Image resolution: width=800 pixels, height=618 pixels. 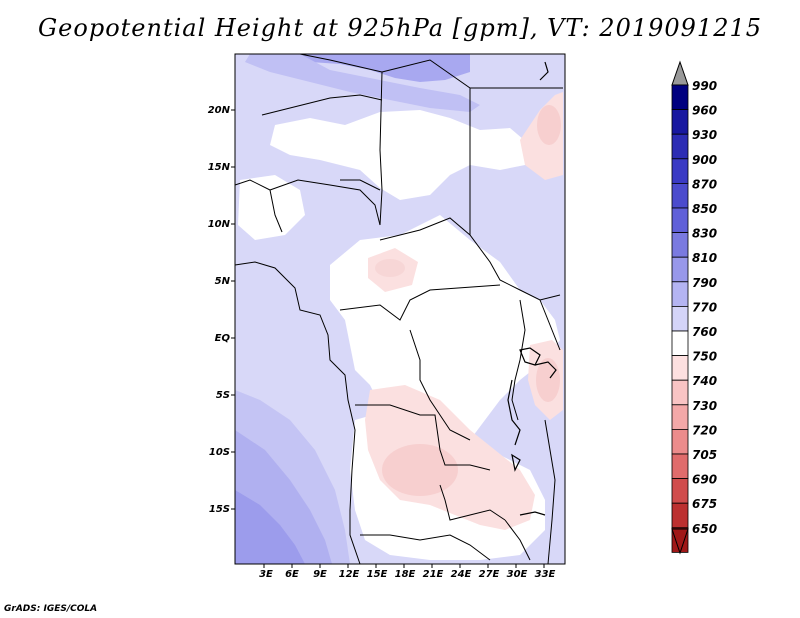 I want to click on lon-axis: 3E 6E 9E 12E 15E 18E 21E 24E 27E 30E 33E, so click(x=407, y=572).